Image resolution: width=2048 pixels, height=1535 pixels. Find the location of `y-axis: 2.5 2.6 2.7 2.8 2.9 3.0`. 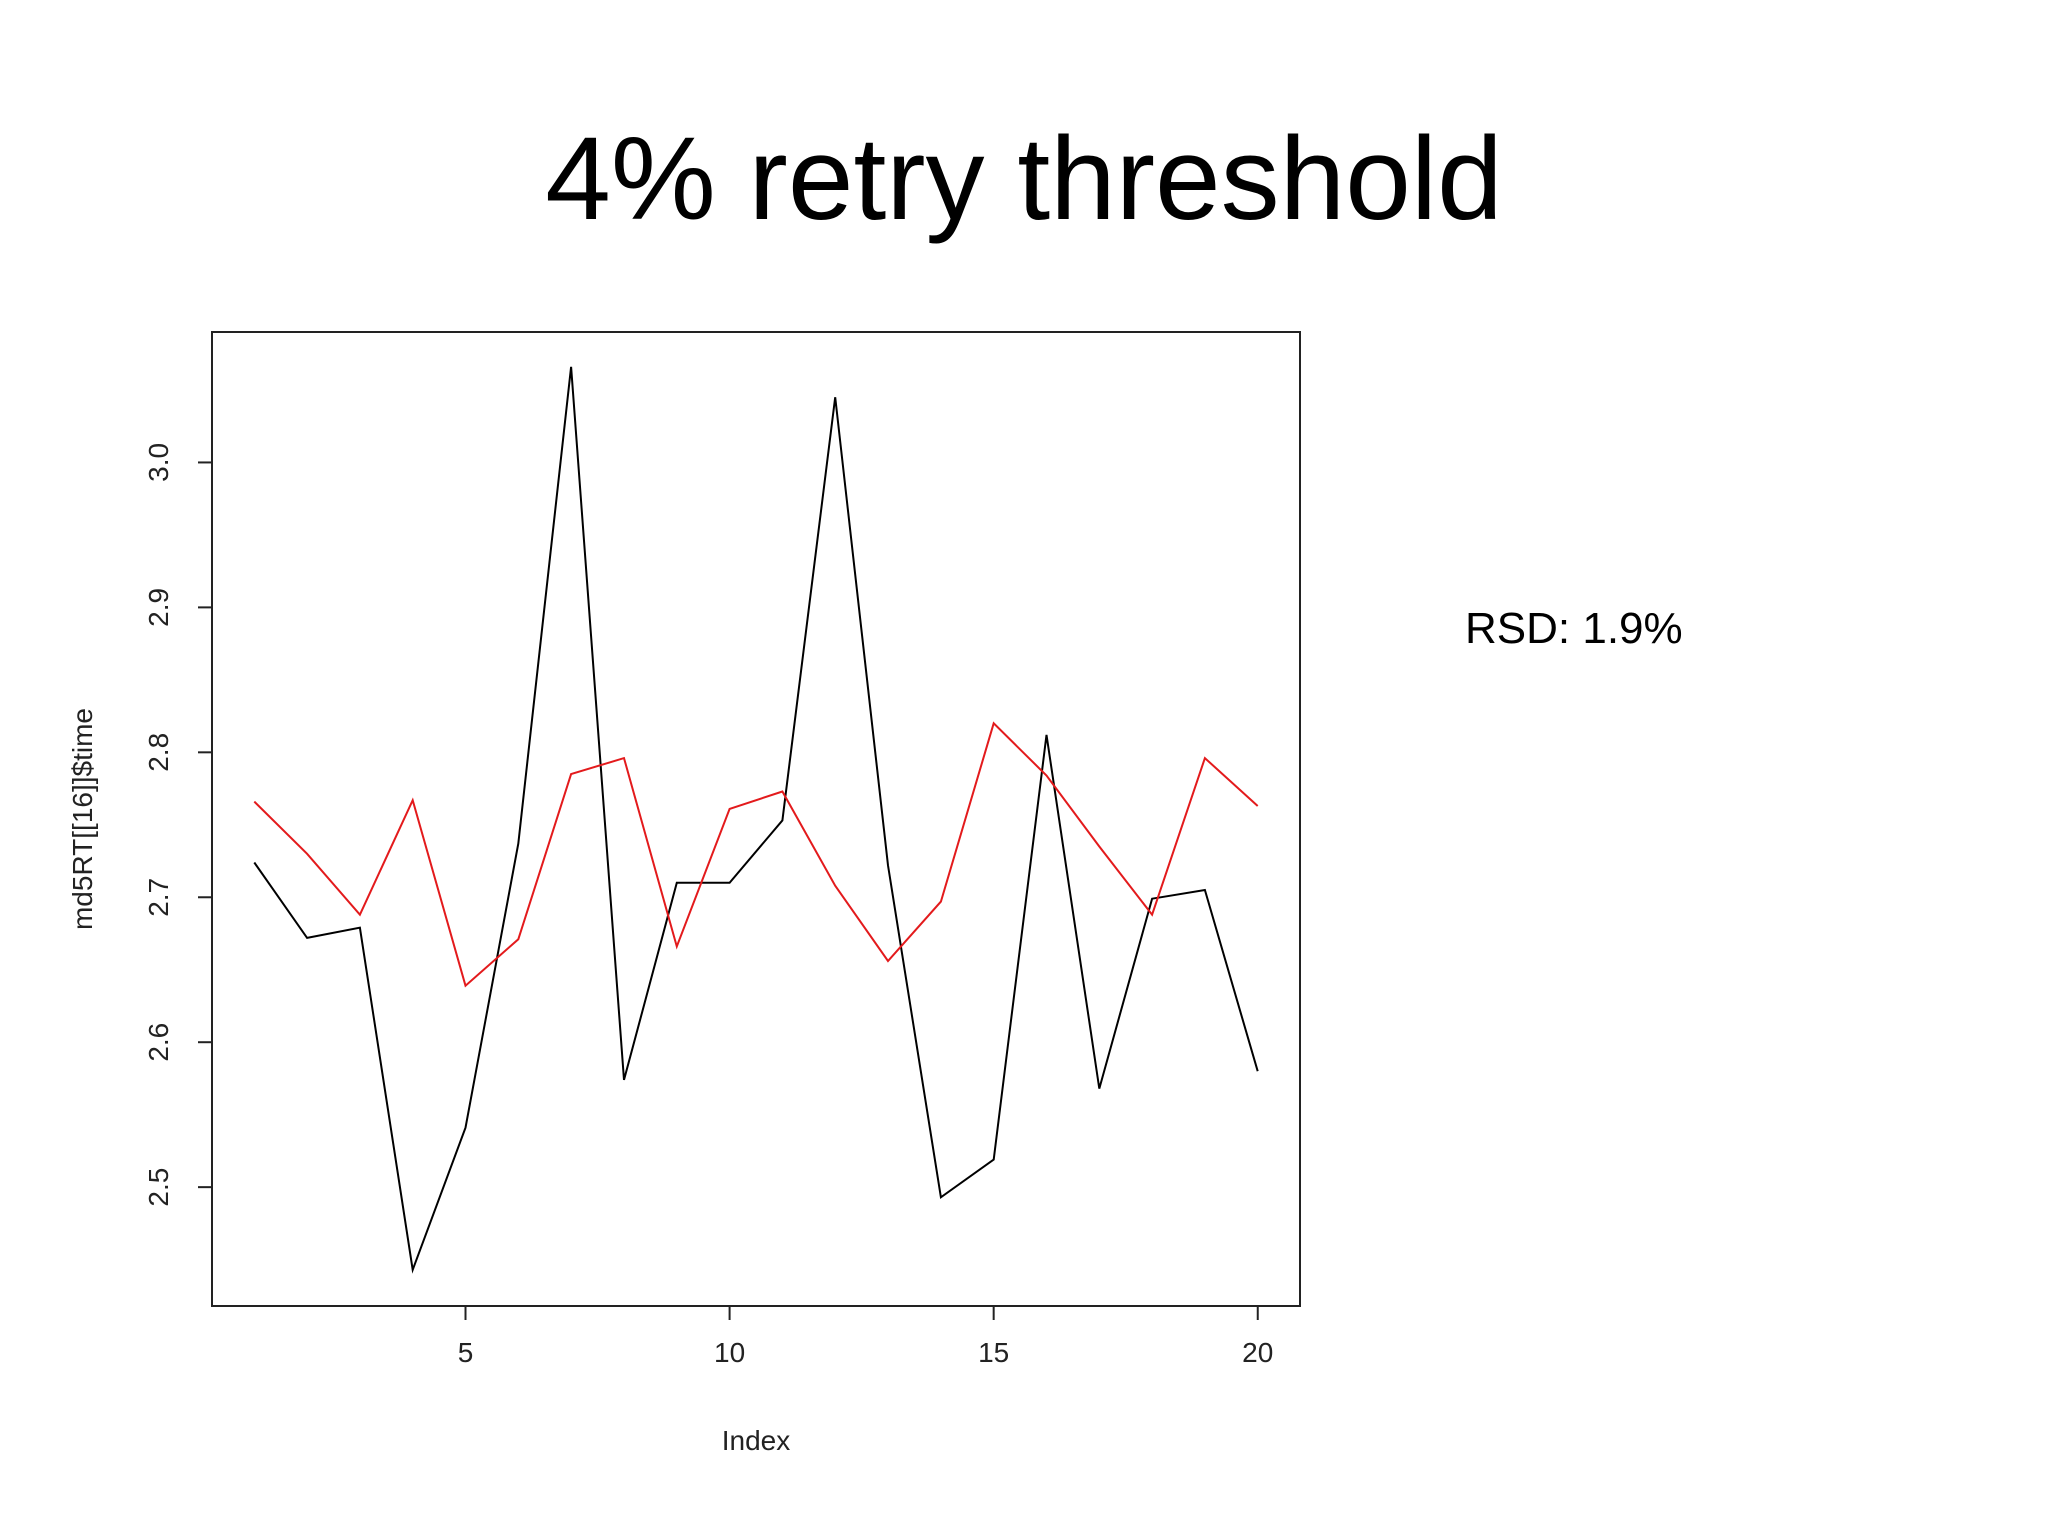

y-axis: 2.5 2.6 2.7 2.8 2.9 3.0 is located at coordinates (178, 825).